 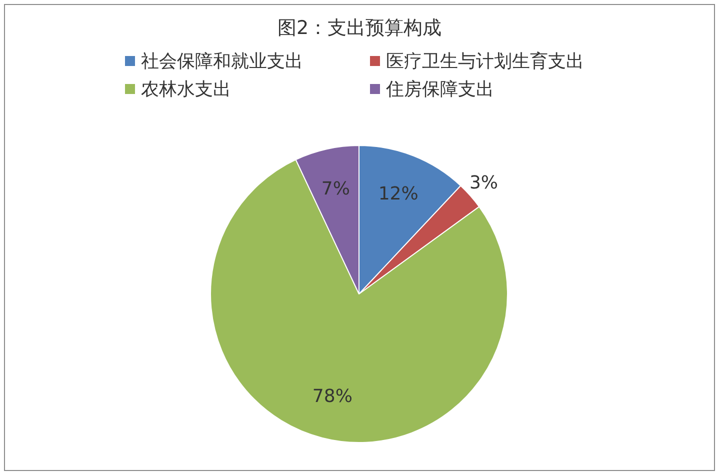 What do you see at coordinates (483, 183) in the screenshot?
I see `data-label: 3%` at bounding box center [483, 183].